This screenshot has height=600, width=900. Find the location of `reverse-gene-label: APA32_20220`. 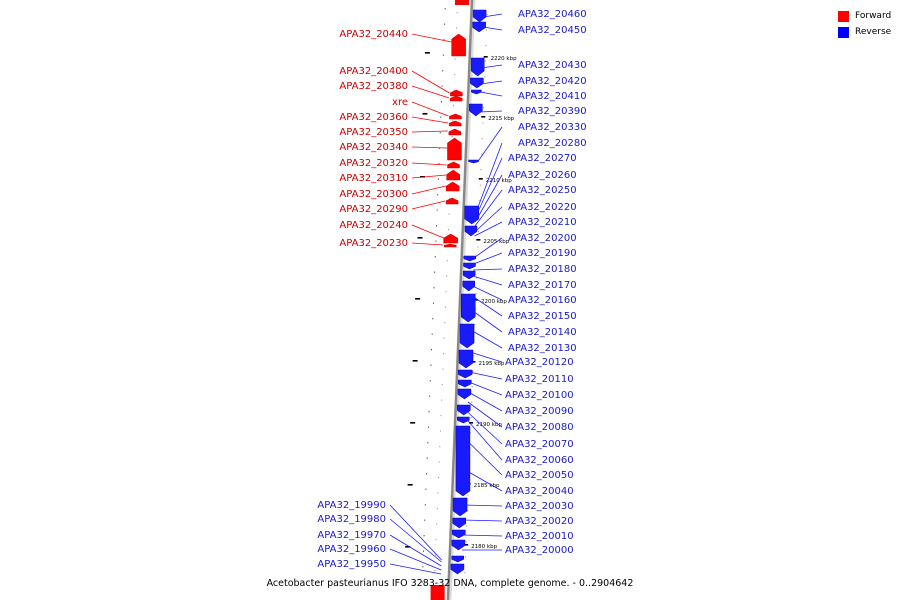

reverse-gene-label: APA32_20220 is located at coordinates (542, 207).